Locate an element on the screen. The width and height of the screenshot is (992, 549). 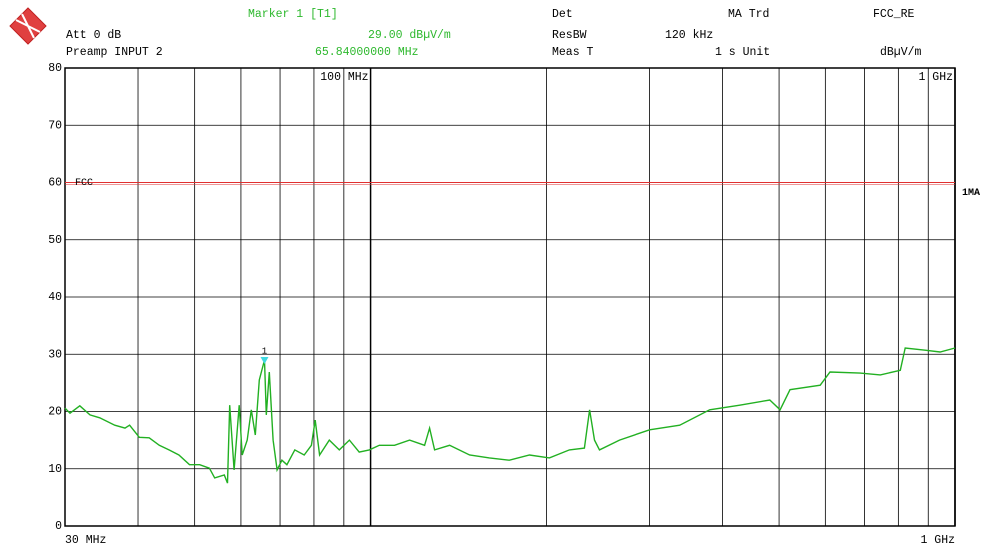
det: Det is located at coordinates (562, 14).